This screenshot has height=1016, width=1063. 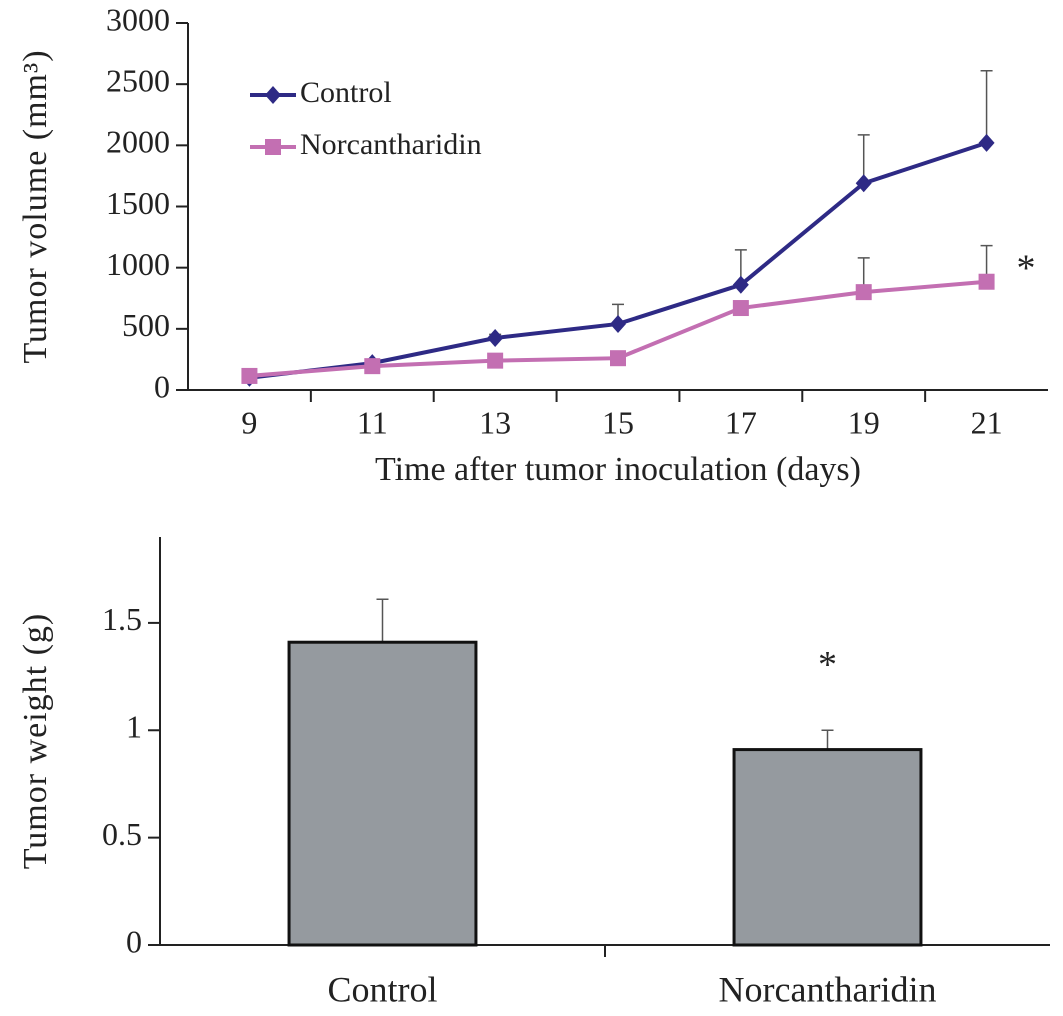 I want to click on x-tick-label: 19, so click(x=864, y=422).